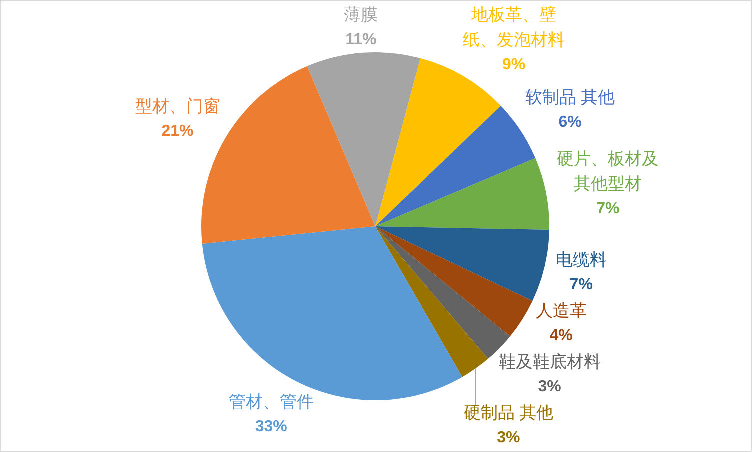 The width and height of the screenshot is (752, 452). Describe the element at coordinates (509, 413) in the screenshot. I see `slice-label: 硬制品 其他` at that location.